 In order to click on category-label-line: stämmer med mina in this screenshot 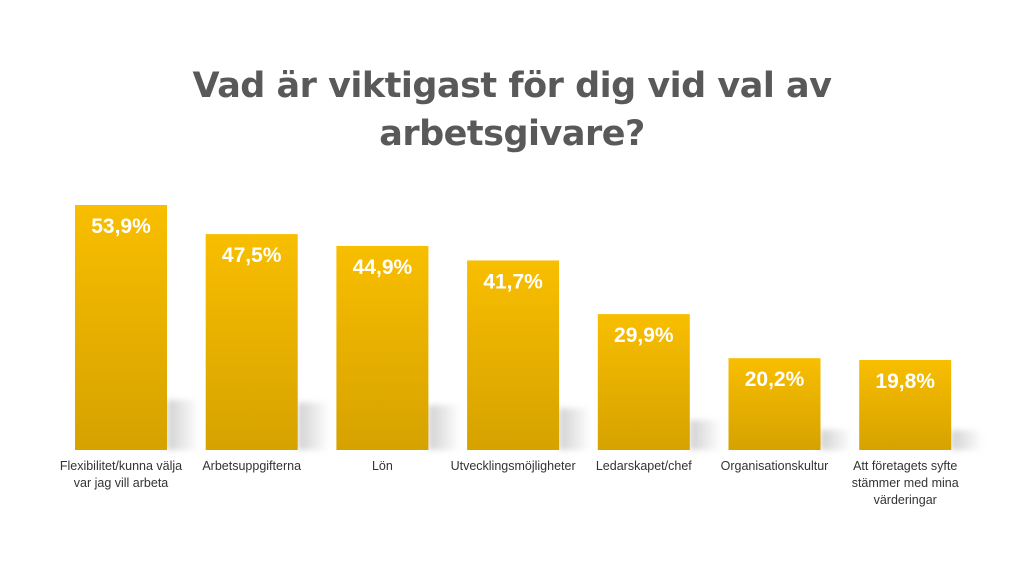, I will do `click(905, 483)`.